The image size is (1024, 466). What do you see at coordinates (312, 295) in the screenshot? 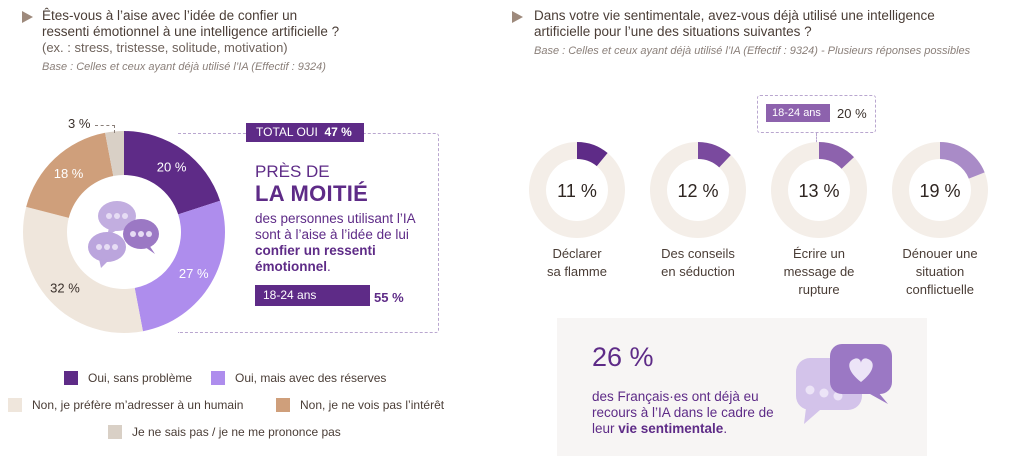
I see `age-group-bar: 18-24 ans` at bounding box center [312, 295].